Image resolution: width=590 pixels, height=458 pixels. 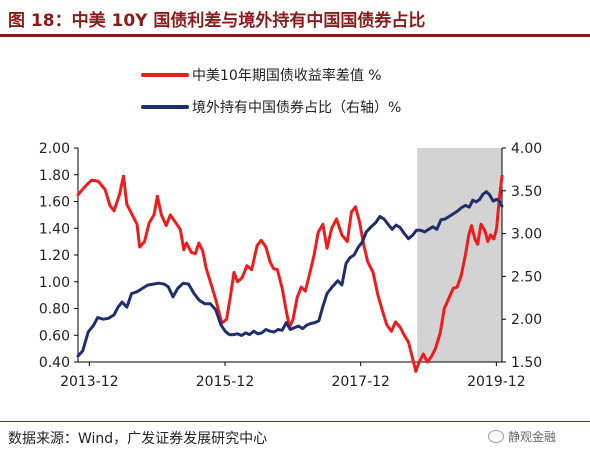 What do you see at coordinates (89, 382) in the screenshot?
I see `x-axis-tick-label: 2013-12` at bounding box center [89, 382].